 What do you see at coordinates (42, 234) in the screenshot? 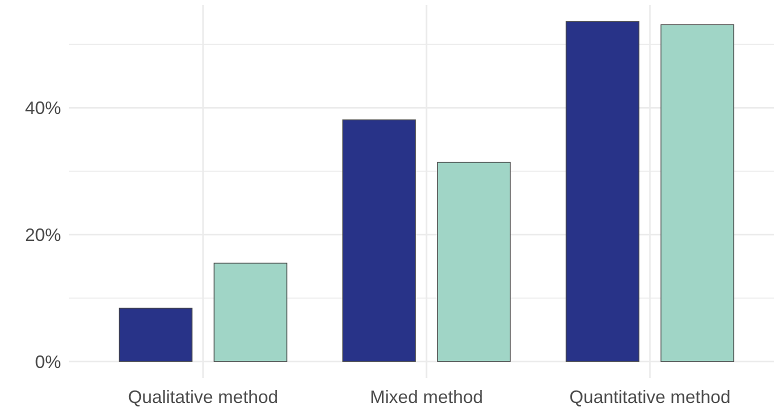
I see `y-tick-label: 20%` at bounding box center [42, 234].